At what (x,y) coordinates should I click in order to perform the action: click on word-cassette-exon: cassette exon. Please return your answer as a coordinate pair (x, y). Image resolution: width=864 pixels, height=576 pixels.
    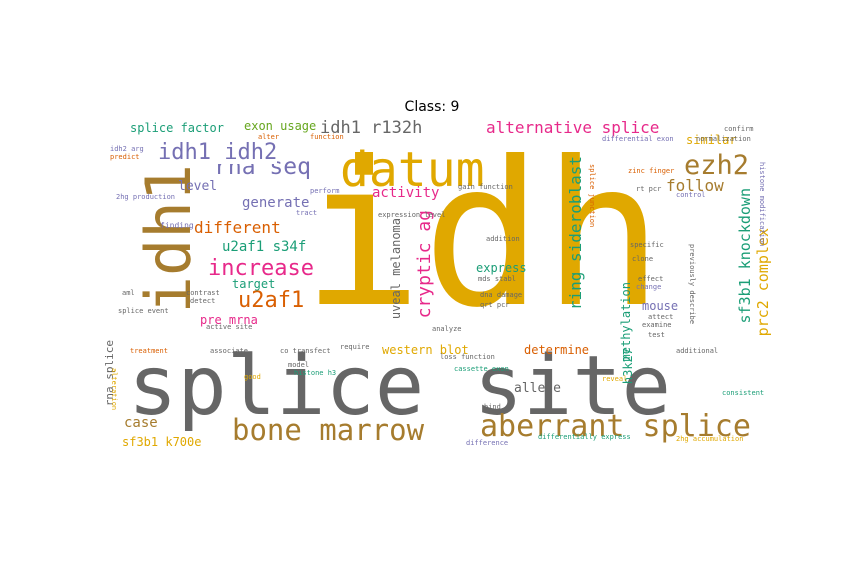
    Looking at the image, I should click on (481, 369).